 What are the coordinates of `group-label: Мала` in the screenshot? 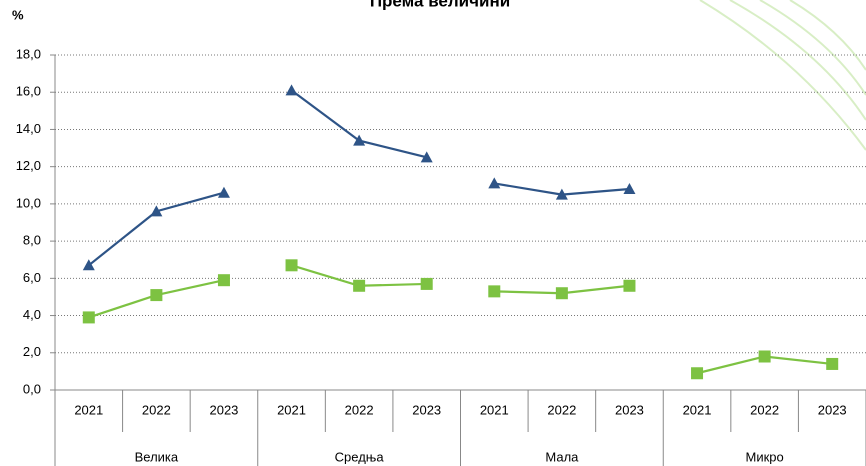 It's located at (562, 456).